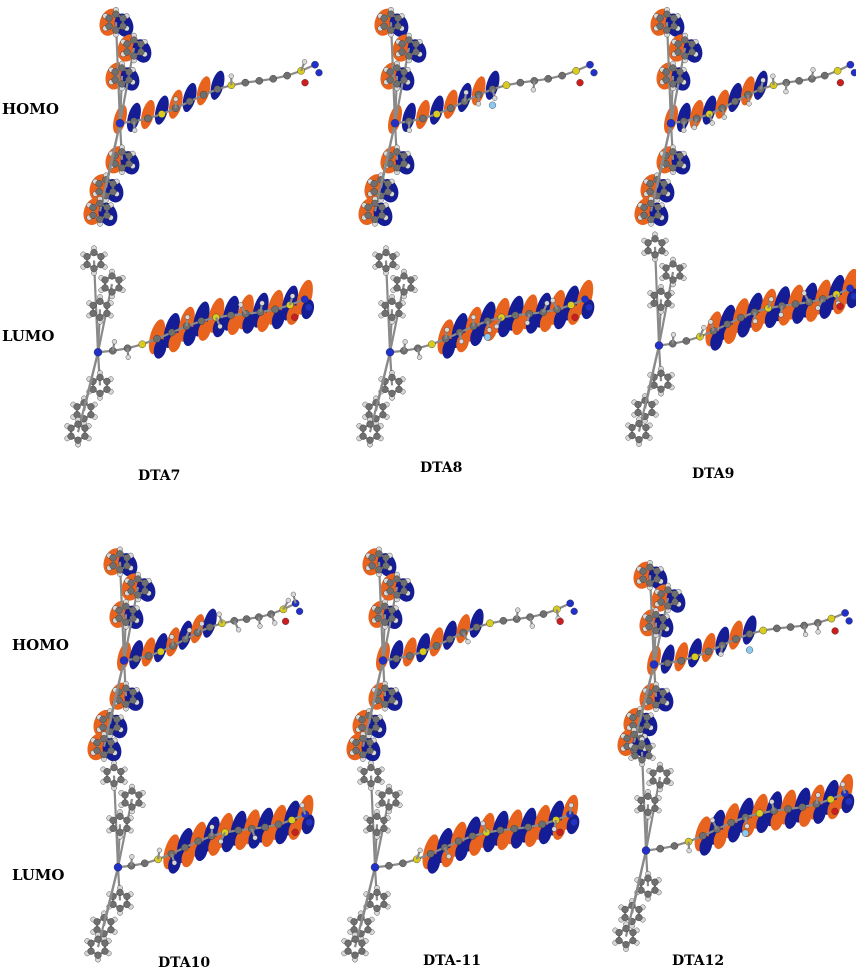  Describe the element at coordinates (713, 474) in the screenshot. I see `molecule-label-dta9: DTA9` at that location.